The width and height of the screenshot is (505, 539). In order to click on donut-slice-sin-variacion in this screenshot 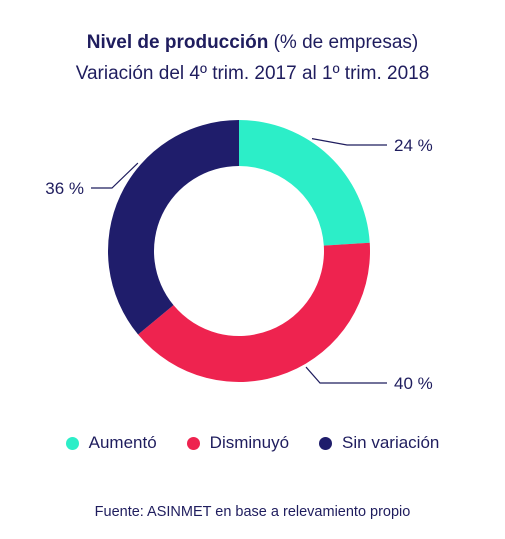, I will do `click(173, 227)`.